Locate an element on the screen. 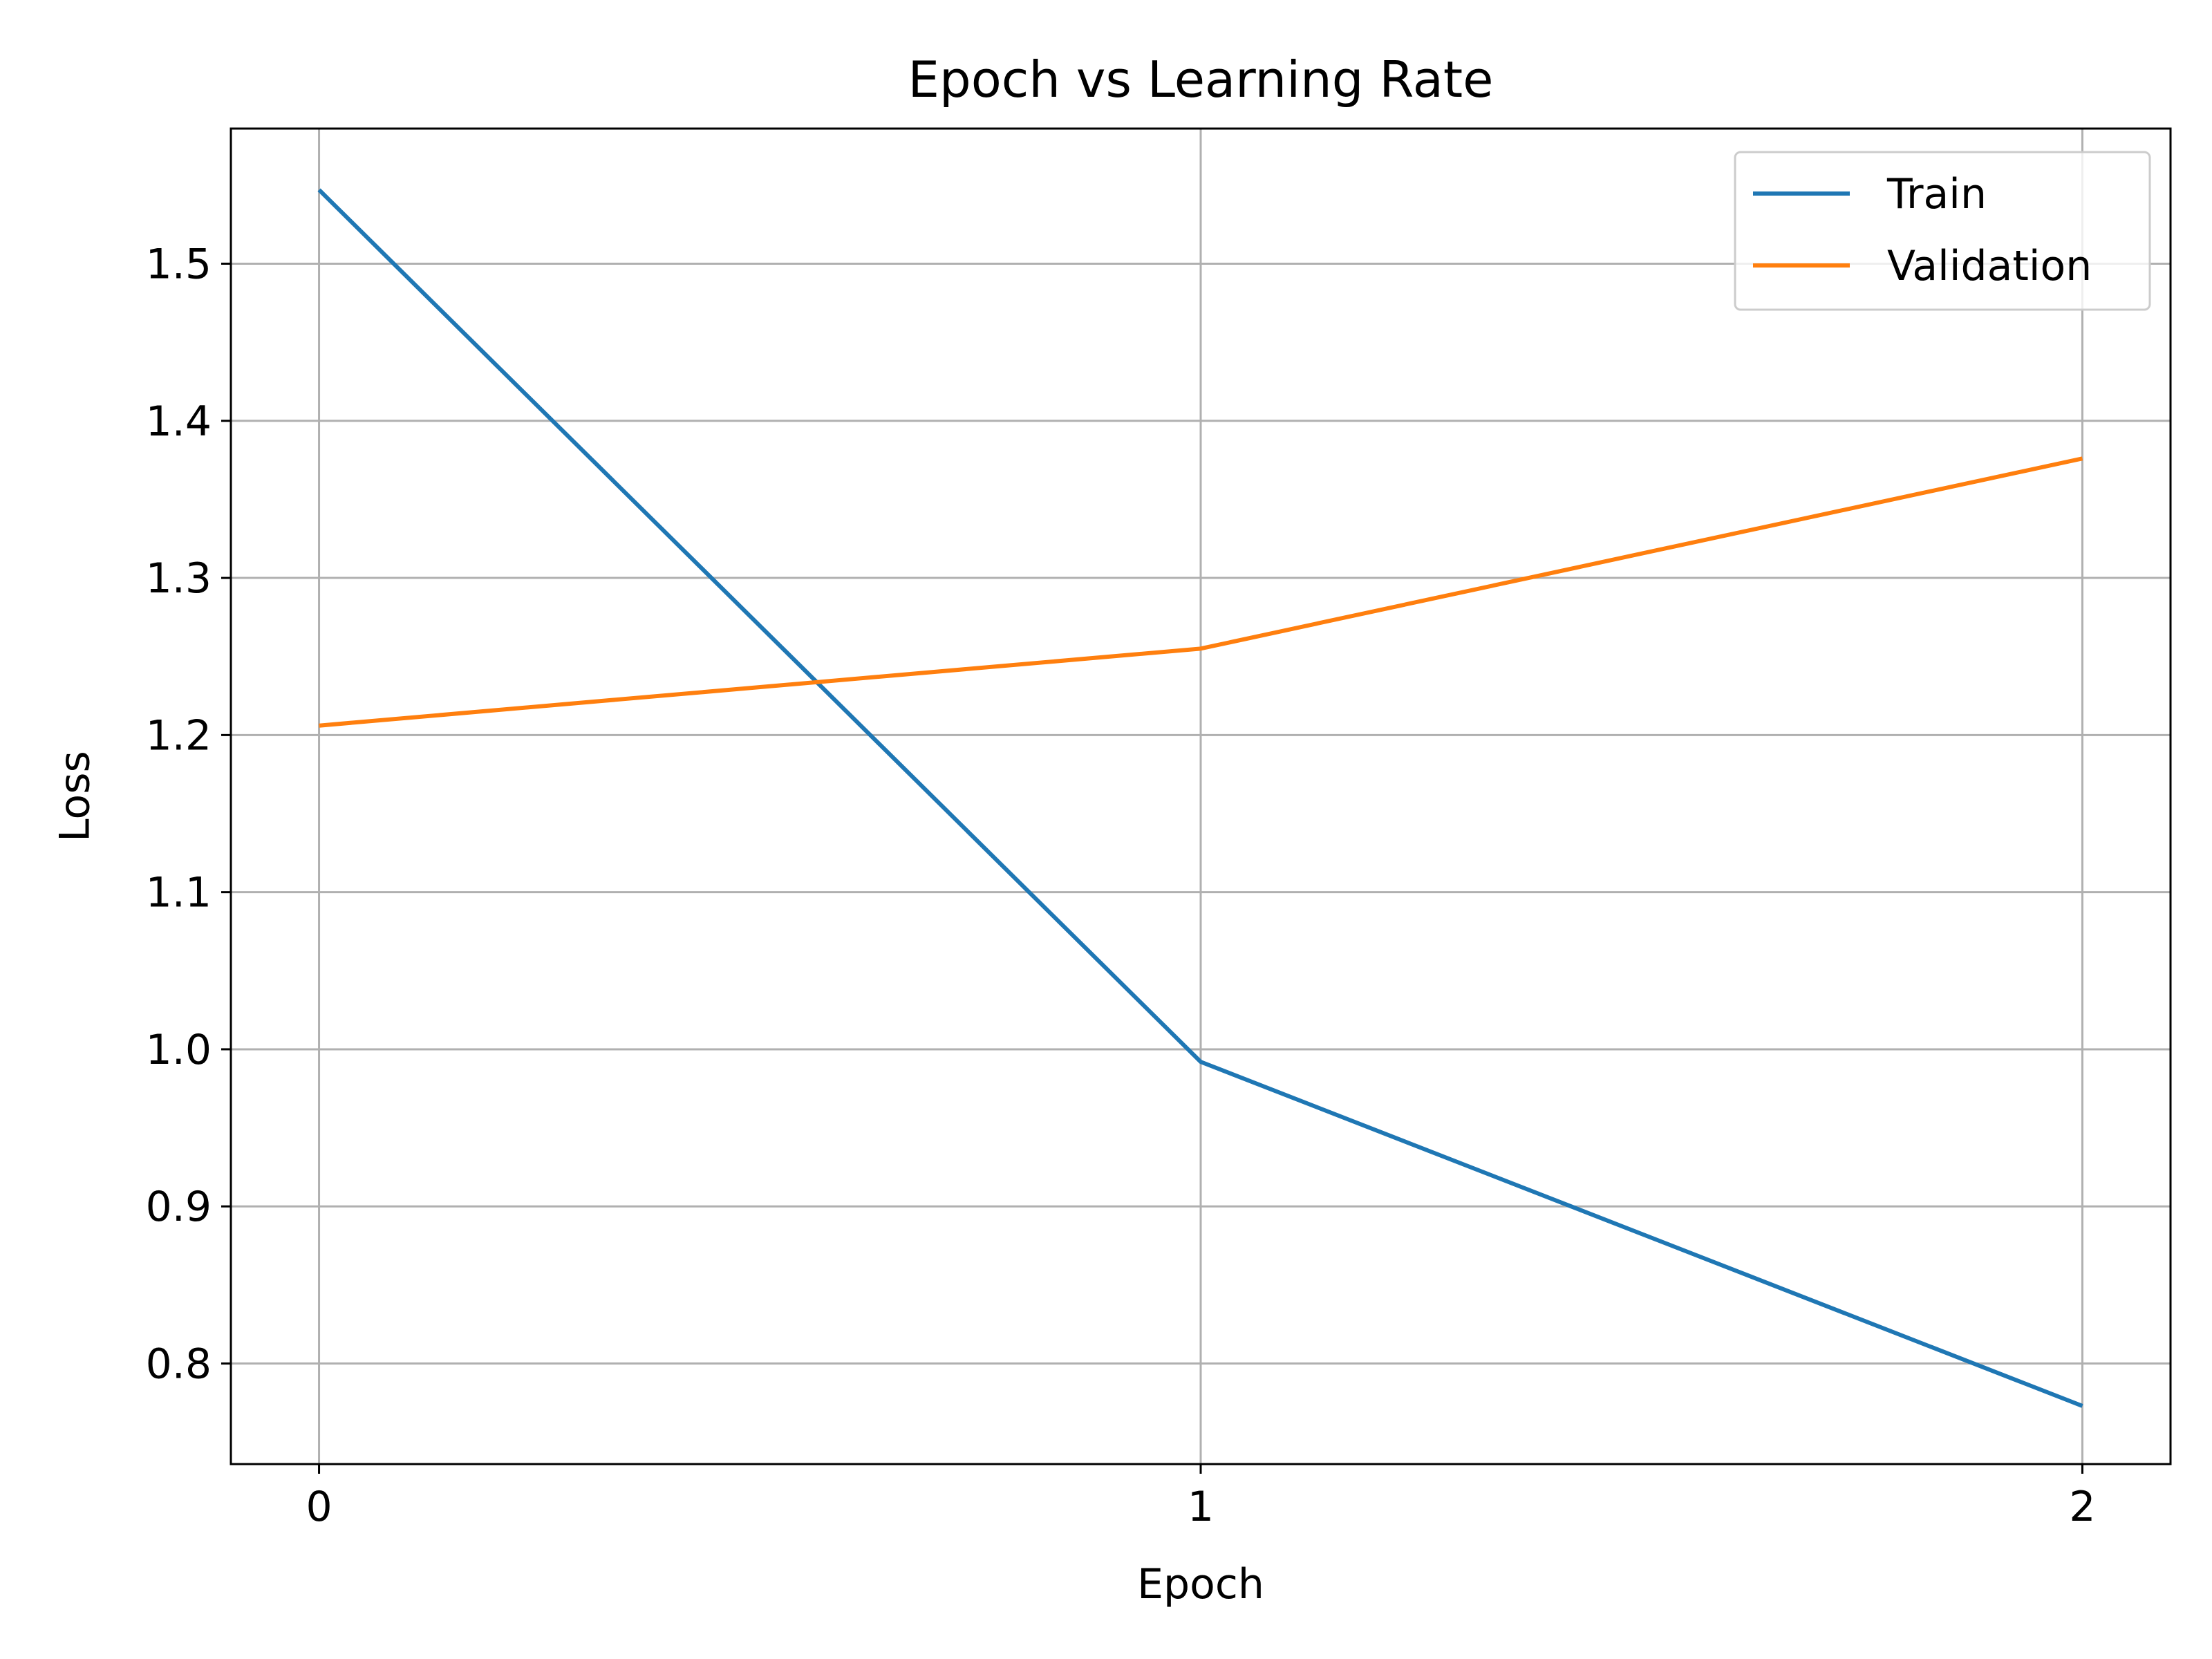 The image size is (2212, 1659). x-axis-label: Epoch is located at coordinates (1200, 1584).